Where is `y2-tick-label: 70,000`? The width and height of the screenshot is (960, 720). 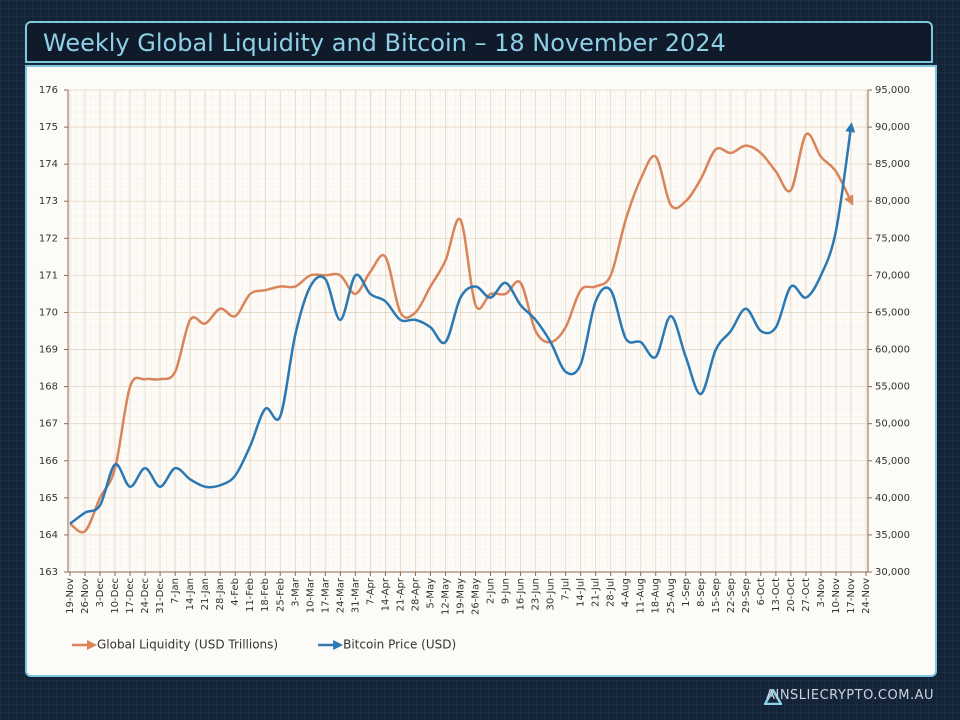
y2-tick-label: 70,000 is located at coordinates (892, 275).